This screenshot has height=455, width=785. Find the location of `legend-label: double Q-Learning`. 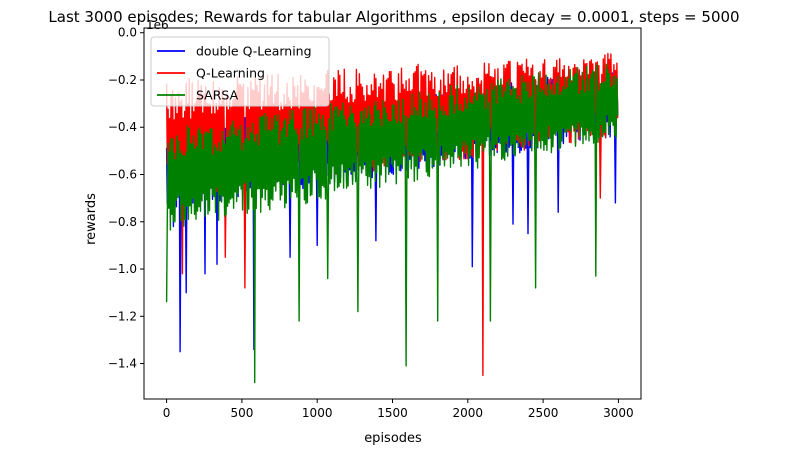

legend-label: double Q-Learning is located at coordinates (254, 51).